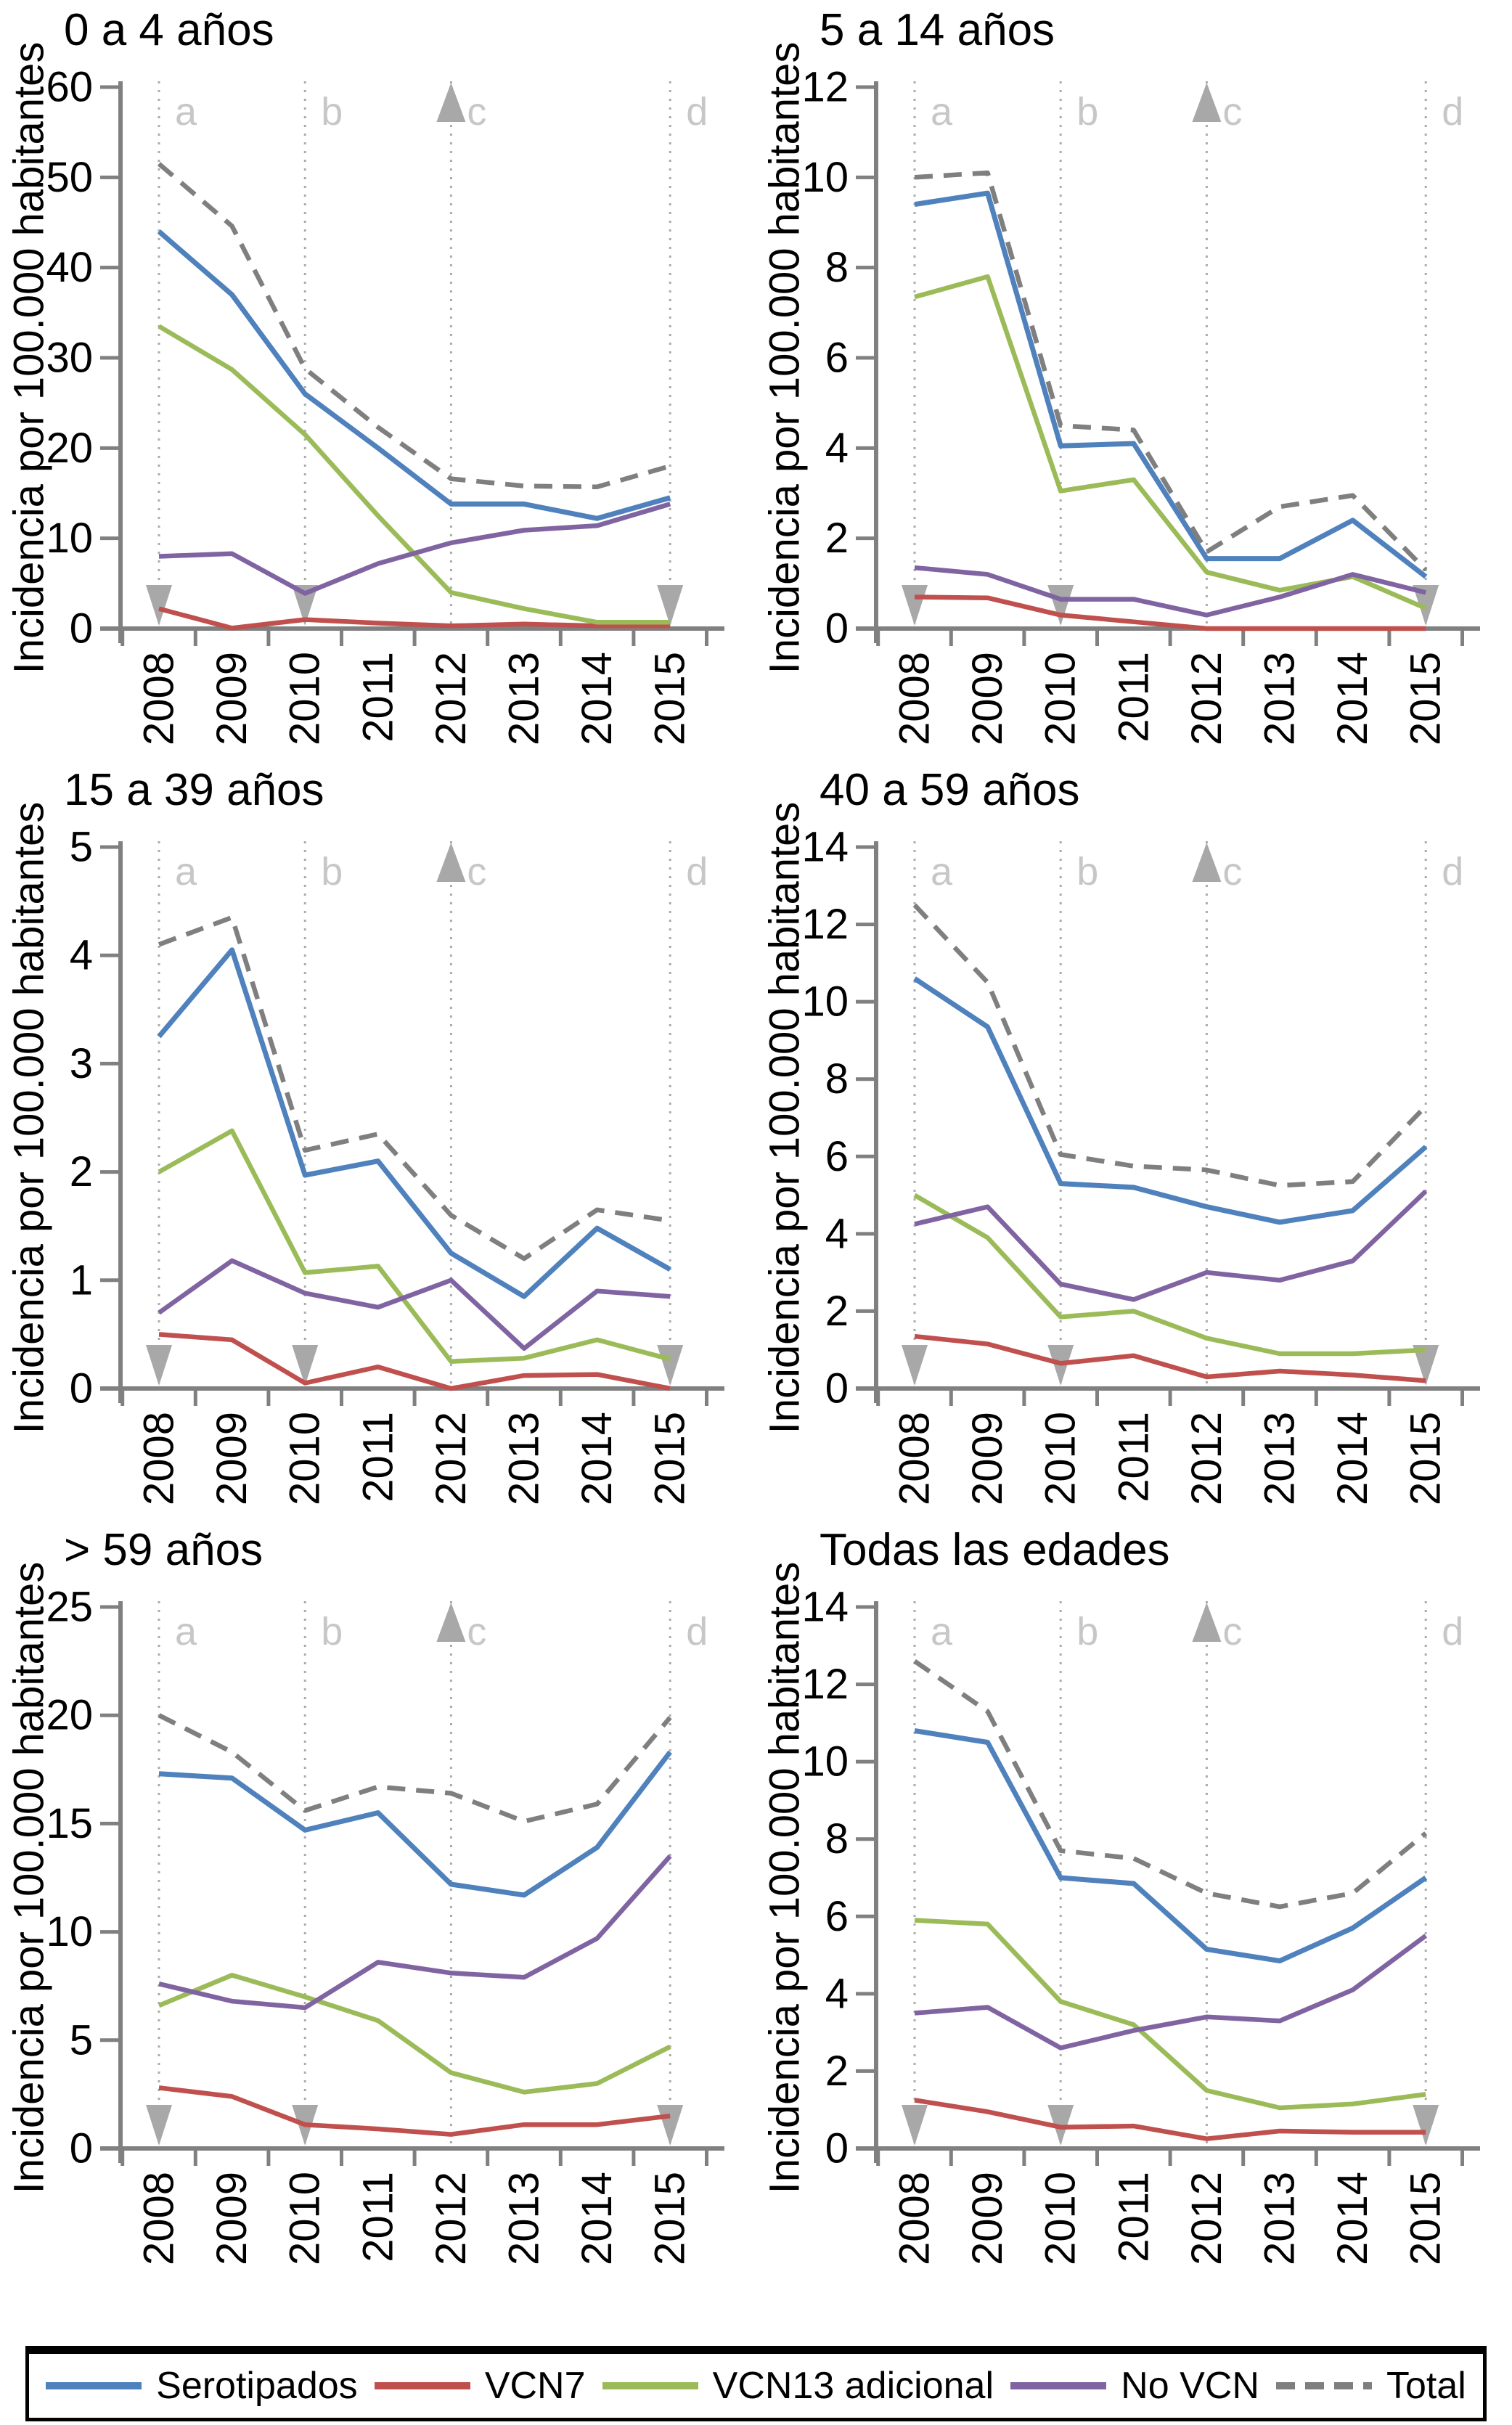 The width and height of the screenshot is (1512, 2425). I want to click on y-tick-label: 25, so click(69, 1607).